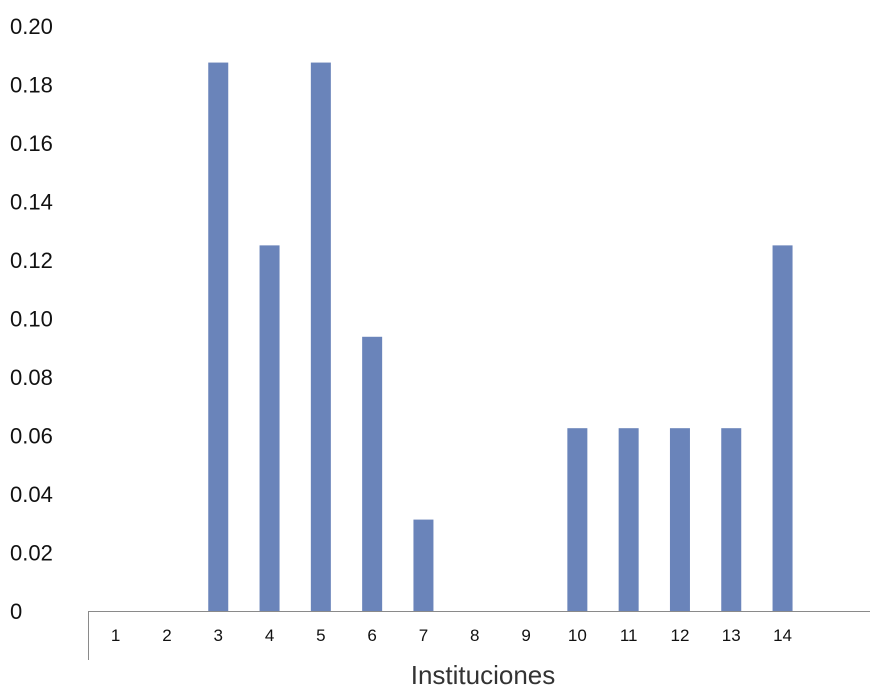  What do you see at coordinates (115, 635) in the screenshot?
I see `x-tick-label: 1` at bounding box center [115, 635].